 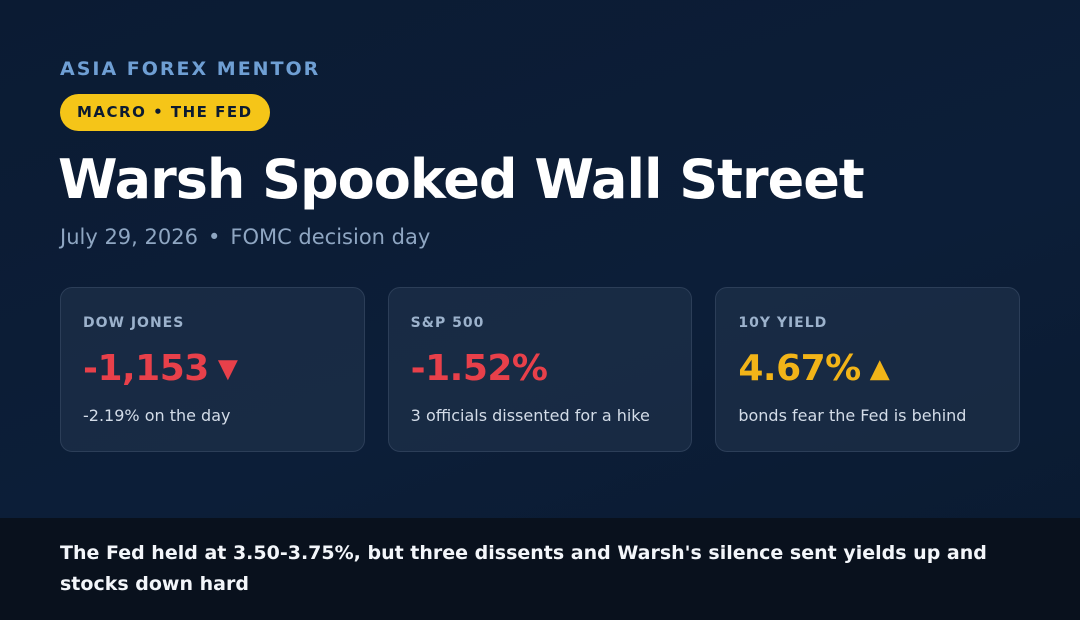 I want to click on stat-value: 4.67% ▲, so click(x=813, y=368).